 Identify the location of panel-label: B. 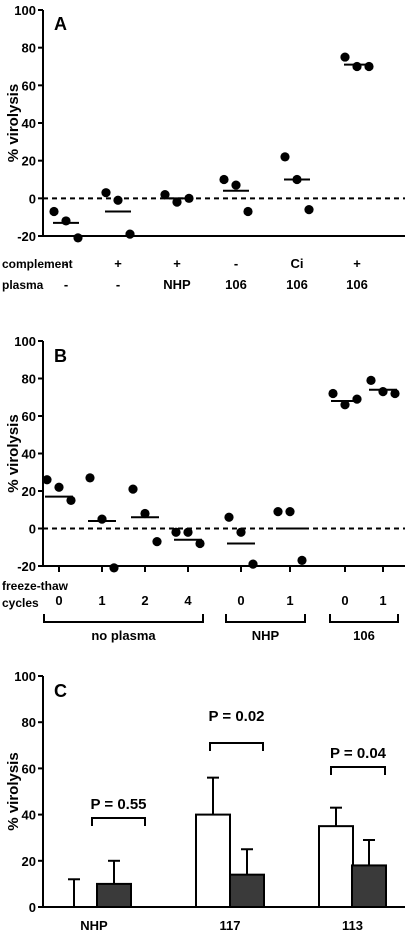
(60, 356).